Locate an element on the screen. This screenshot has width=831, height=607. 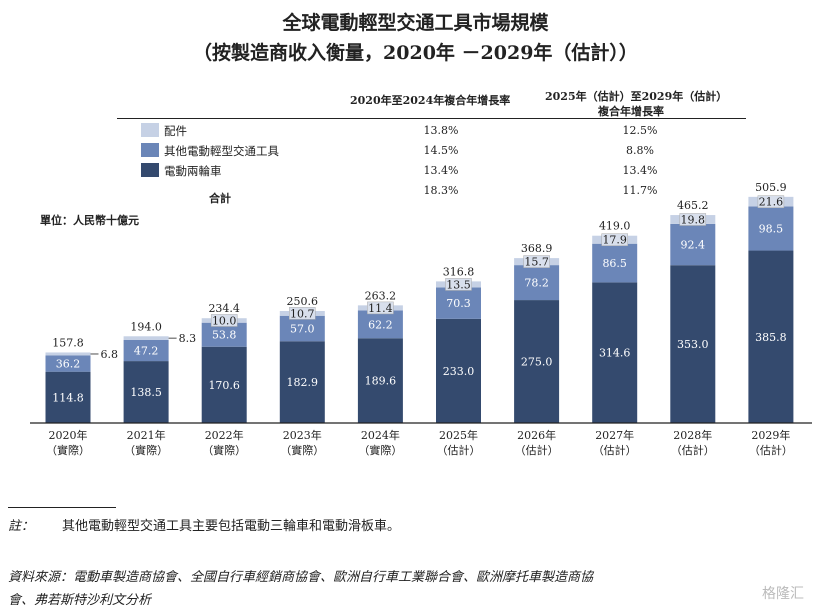
x-tick-label: 2023年 is located at coordinates (302, 435).